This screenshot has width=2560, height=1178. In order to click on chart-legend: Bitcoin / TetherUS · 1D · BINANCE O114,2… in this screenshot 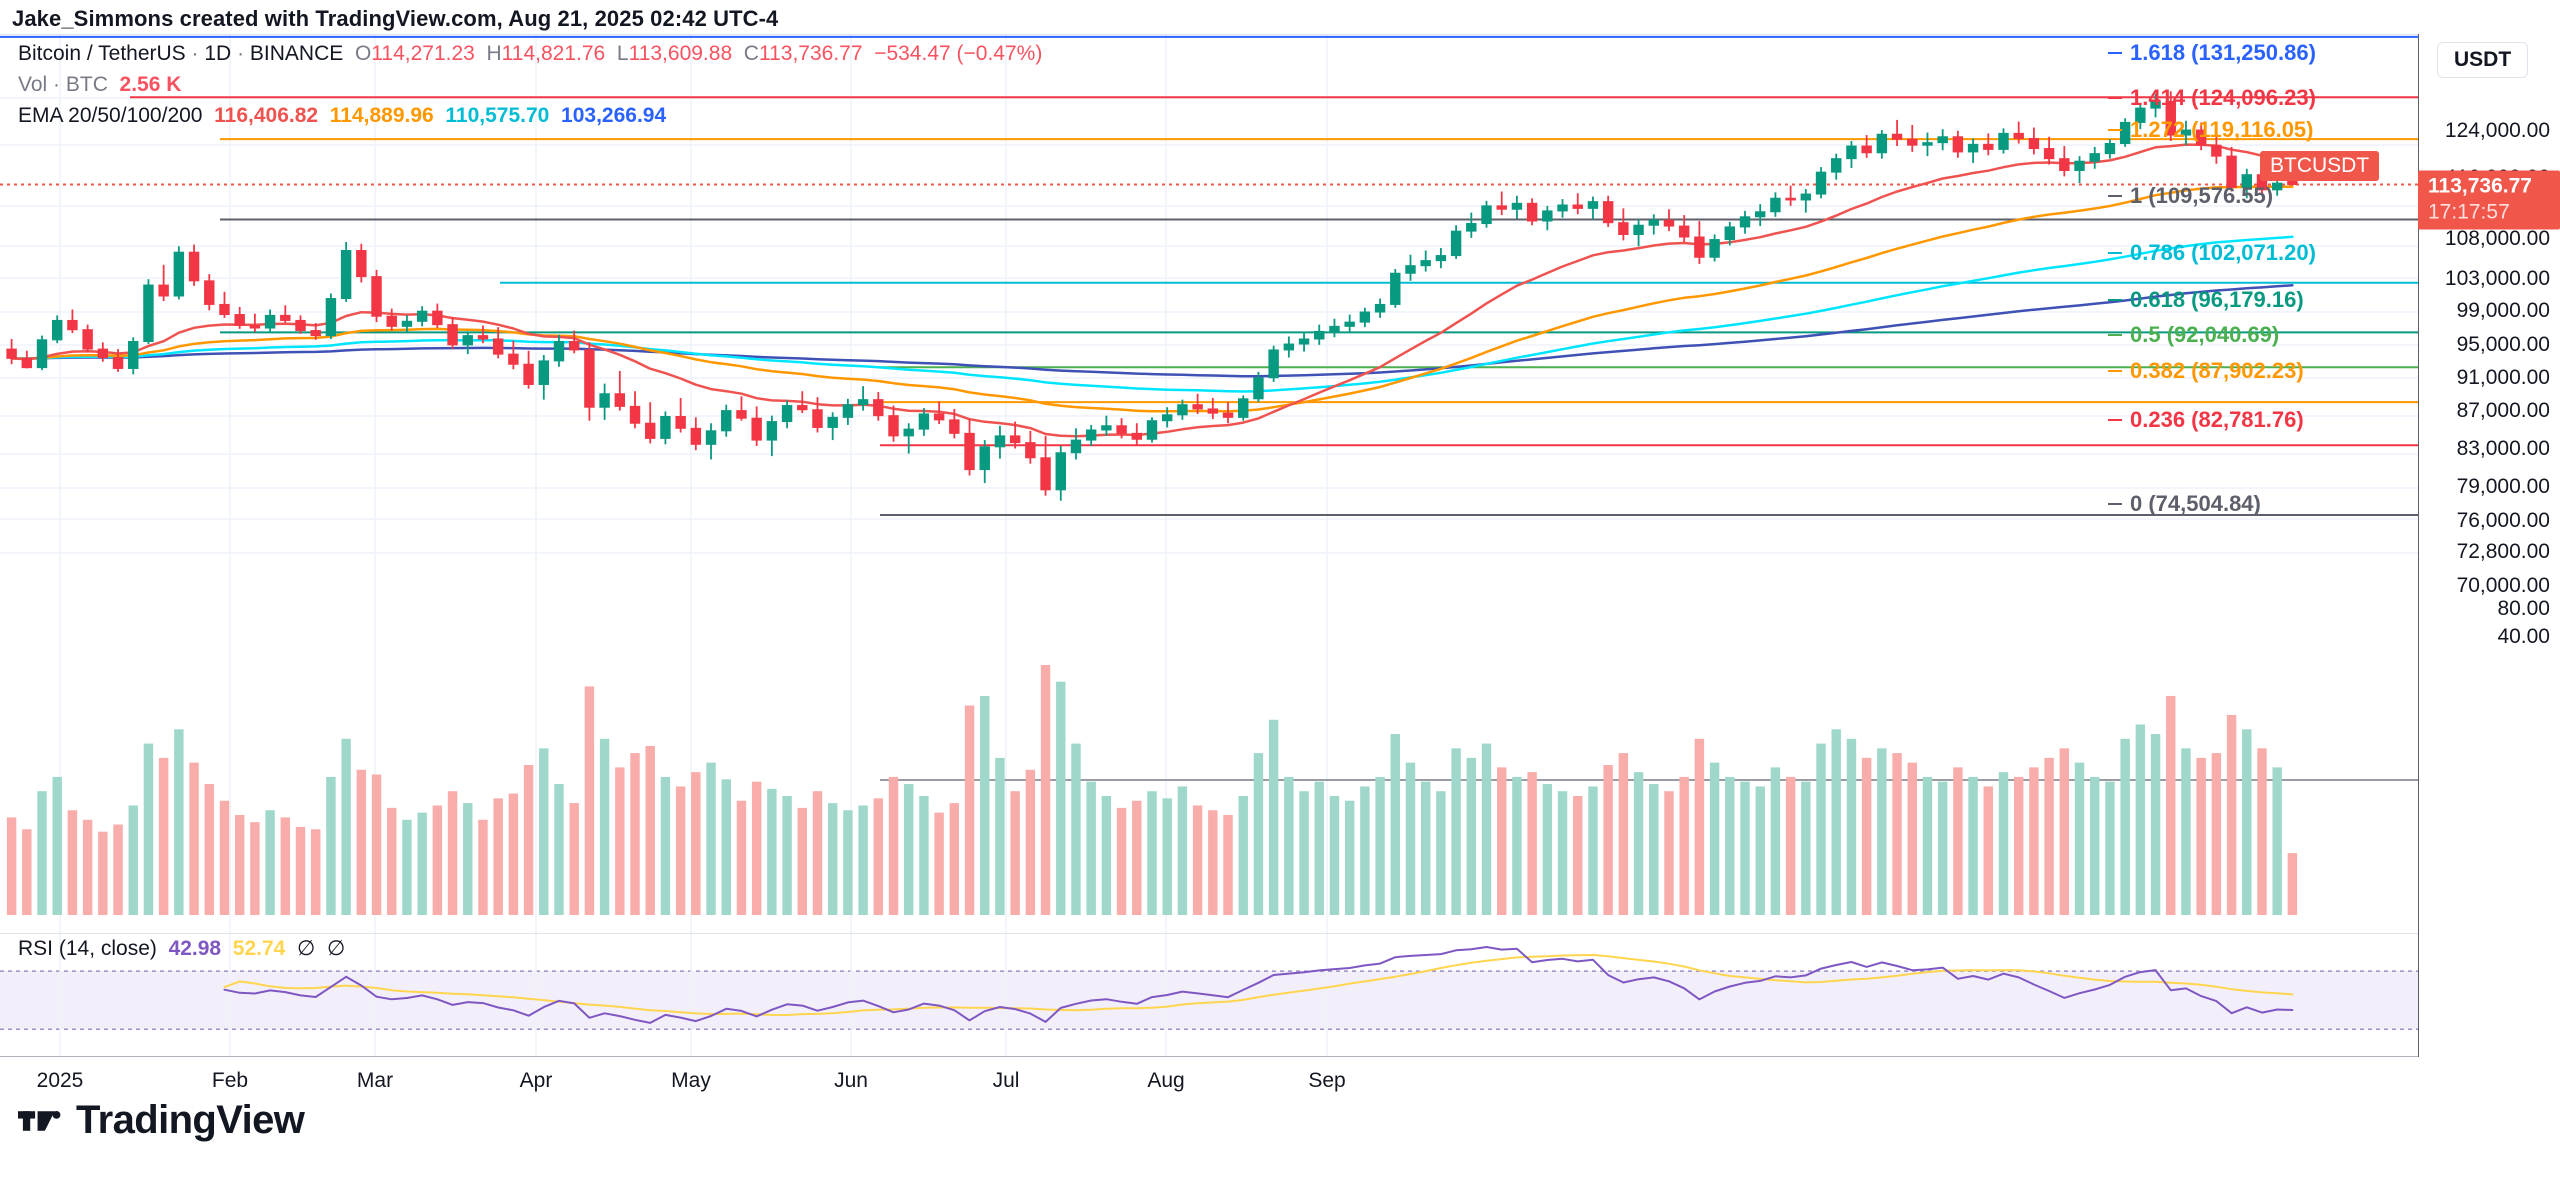, I will do `click(530, 84)`.